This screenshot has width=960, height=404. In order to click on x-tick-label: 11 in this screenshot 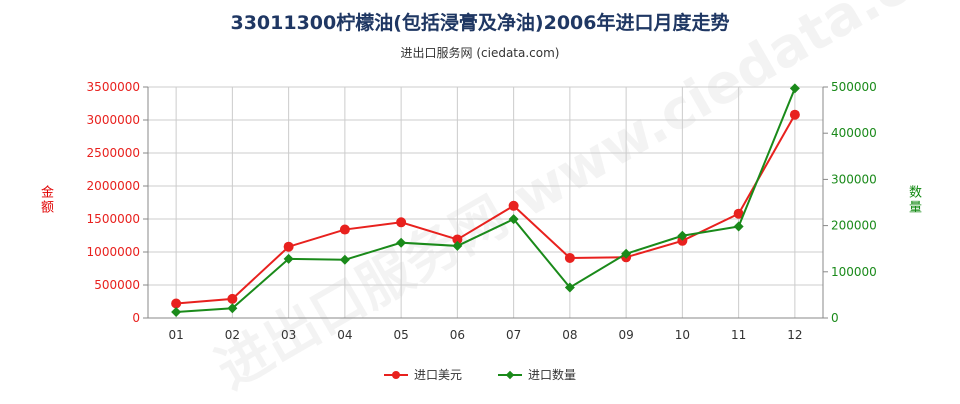, I will do `click(738, 335)`.